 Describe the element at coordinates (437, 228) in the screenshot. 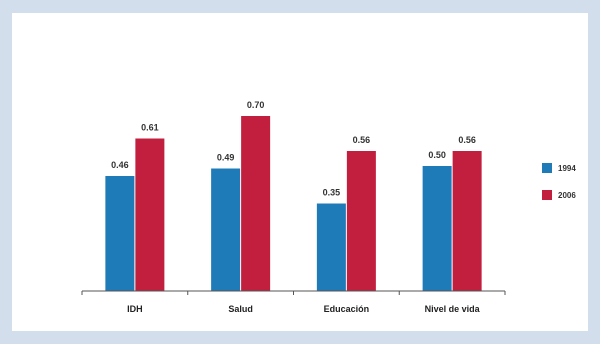

I see `bar-1994-nivel-de-vida` at that location.